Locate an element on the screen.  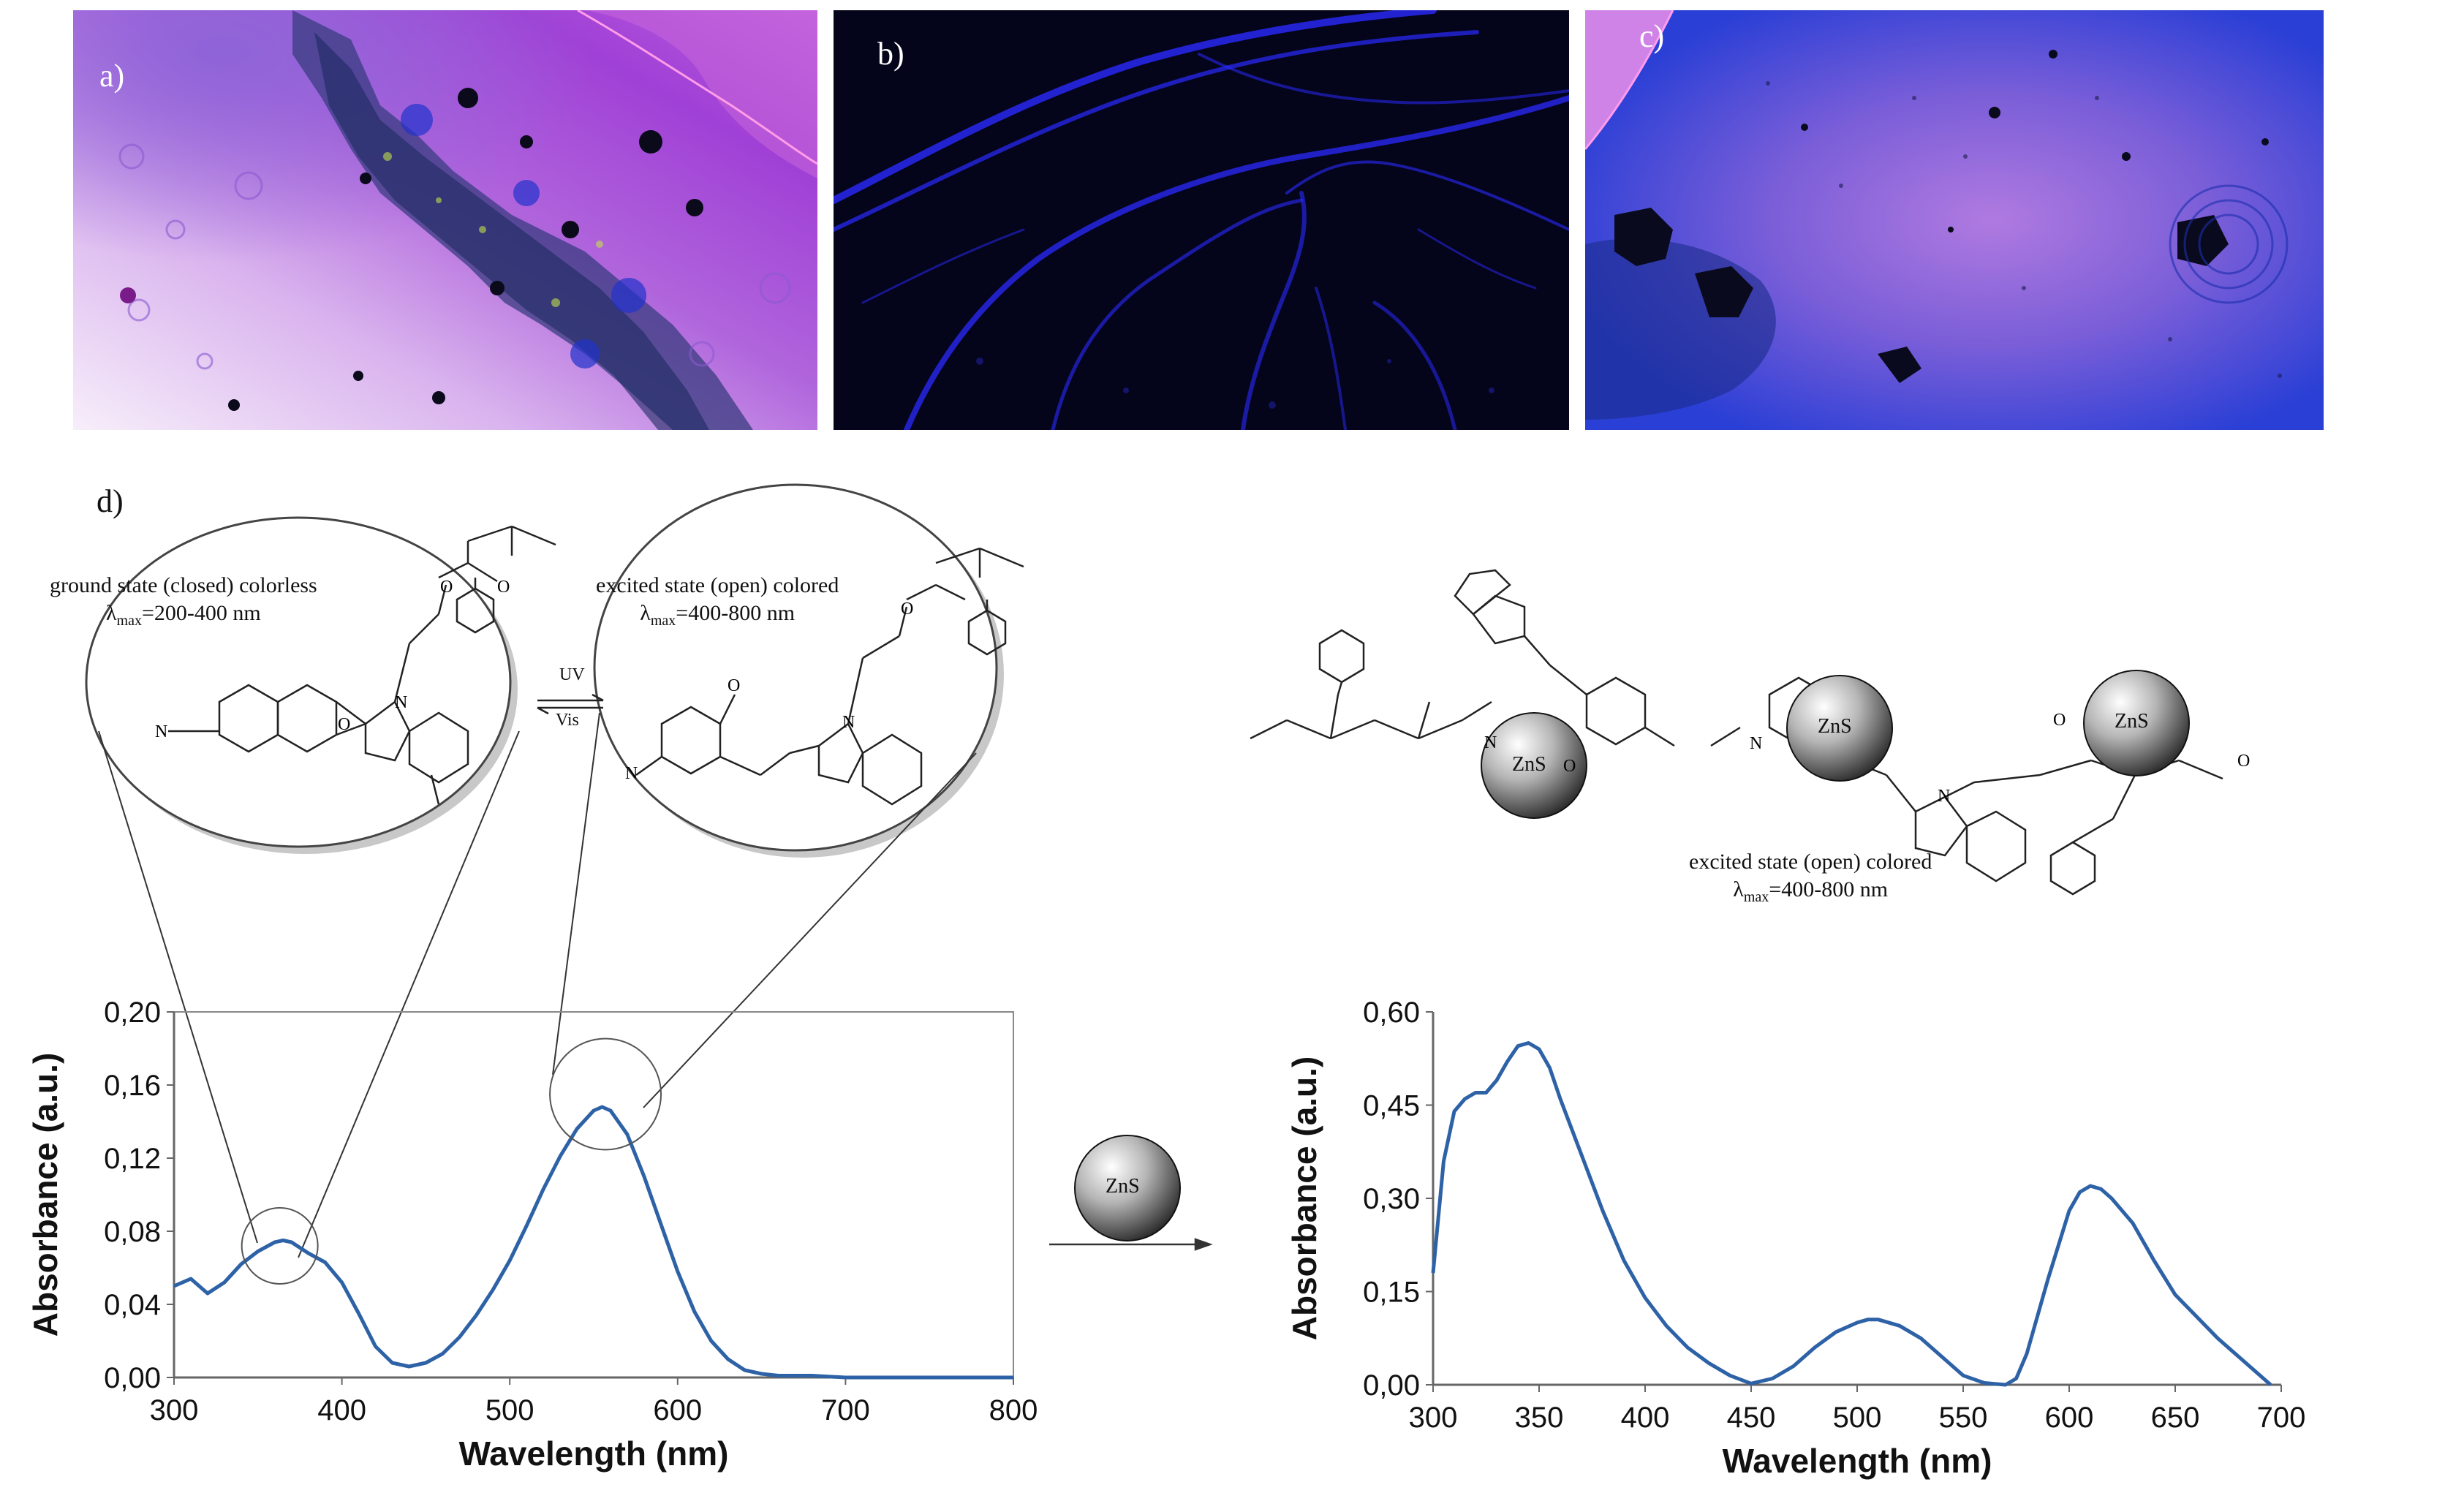
x-tick-label: 500 is located at coordinates (1857, 1418).